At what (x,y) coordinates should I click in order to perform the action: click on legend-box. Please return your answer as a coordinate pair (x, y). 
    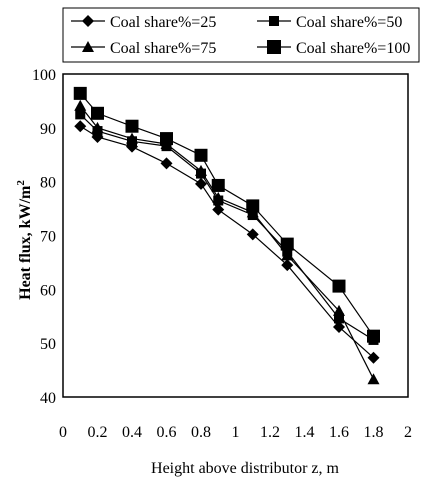
    Looking at the image, I should click on (241, 35).